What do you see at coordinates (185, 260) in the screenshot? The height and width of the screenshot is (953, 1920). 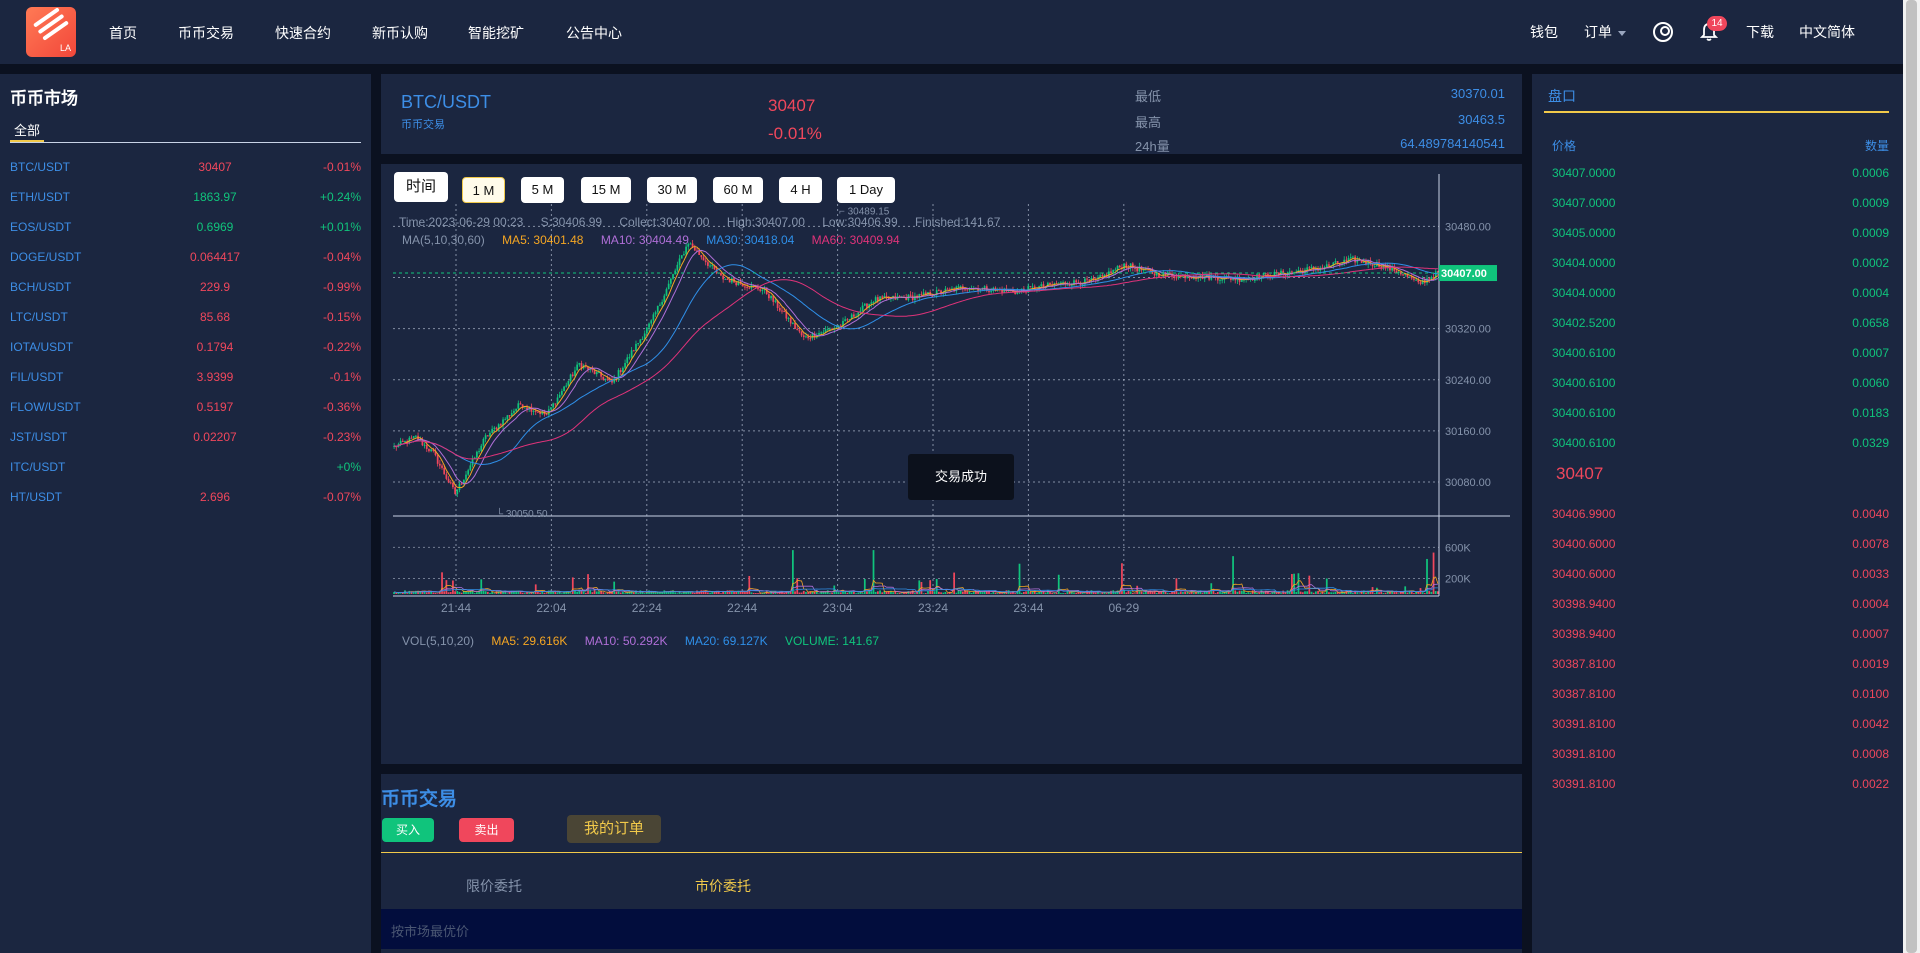 I see `market-row: DOGE/USDT 0.064417 -0.04%` at bounding box center [185, 260].